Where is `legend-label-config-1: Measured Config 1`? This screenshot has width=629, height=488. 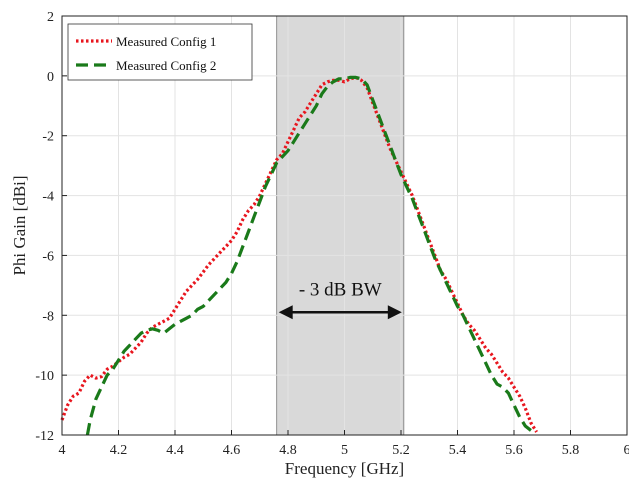
legend-label-config-1: Measured Config 1 is located at coordinates (166, 41).